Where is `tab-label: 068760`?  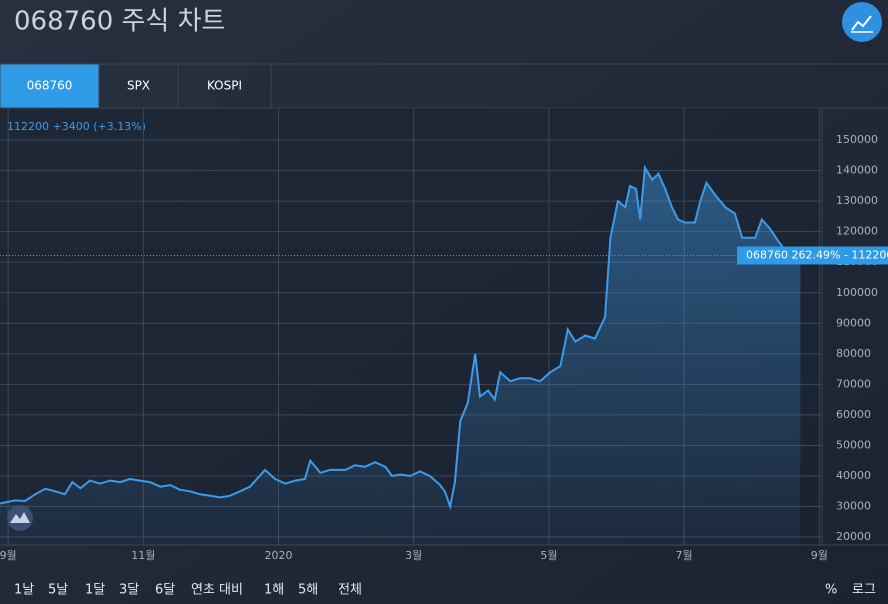
tab-label: 068760 is located at coordinates (50, 86).